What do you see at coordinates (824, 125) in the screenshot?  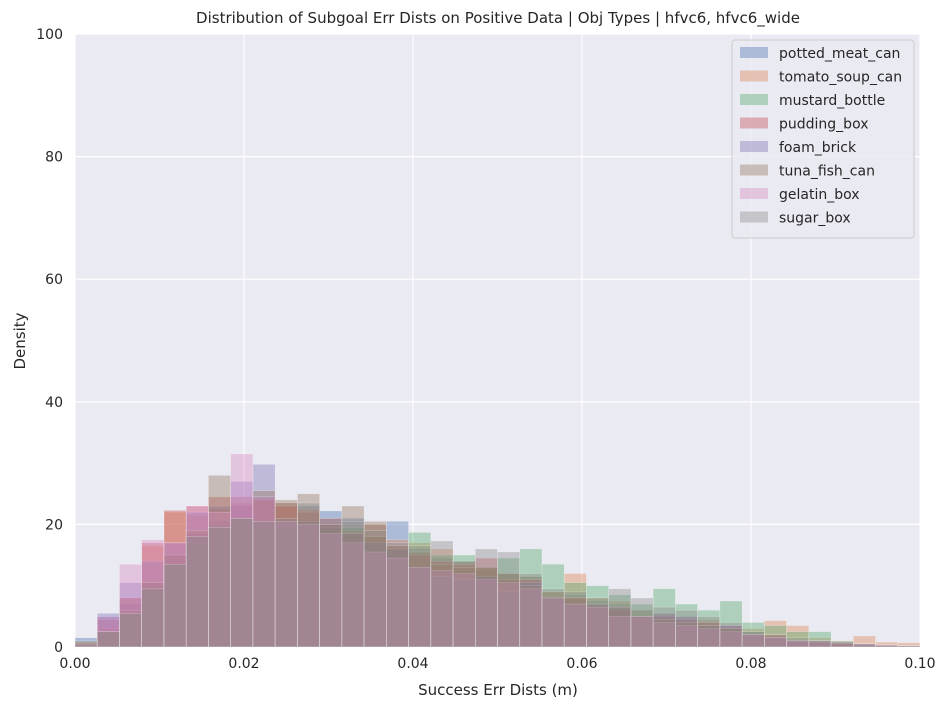 I see `legend-label: pudding_box` at bounding box center [824, 125].